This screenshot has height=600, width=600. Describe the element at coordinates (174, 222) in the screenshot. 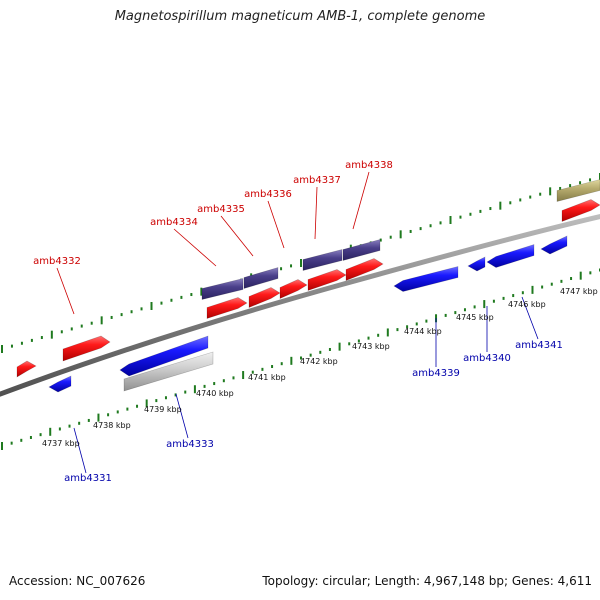

I see `gene-label: amb4334` at that location.